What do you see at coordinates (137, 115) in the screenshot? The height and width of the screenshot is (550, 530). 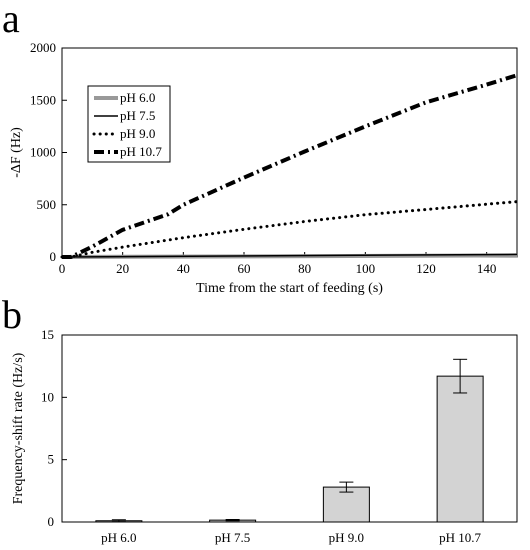 I see `legend-label: pH 7.5` at bounding box center [137, 115].